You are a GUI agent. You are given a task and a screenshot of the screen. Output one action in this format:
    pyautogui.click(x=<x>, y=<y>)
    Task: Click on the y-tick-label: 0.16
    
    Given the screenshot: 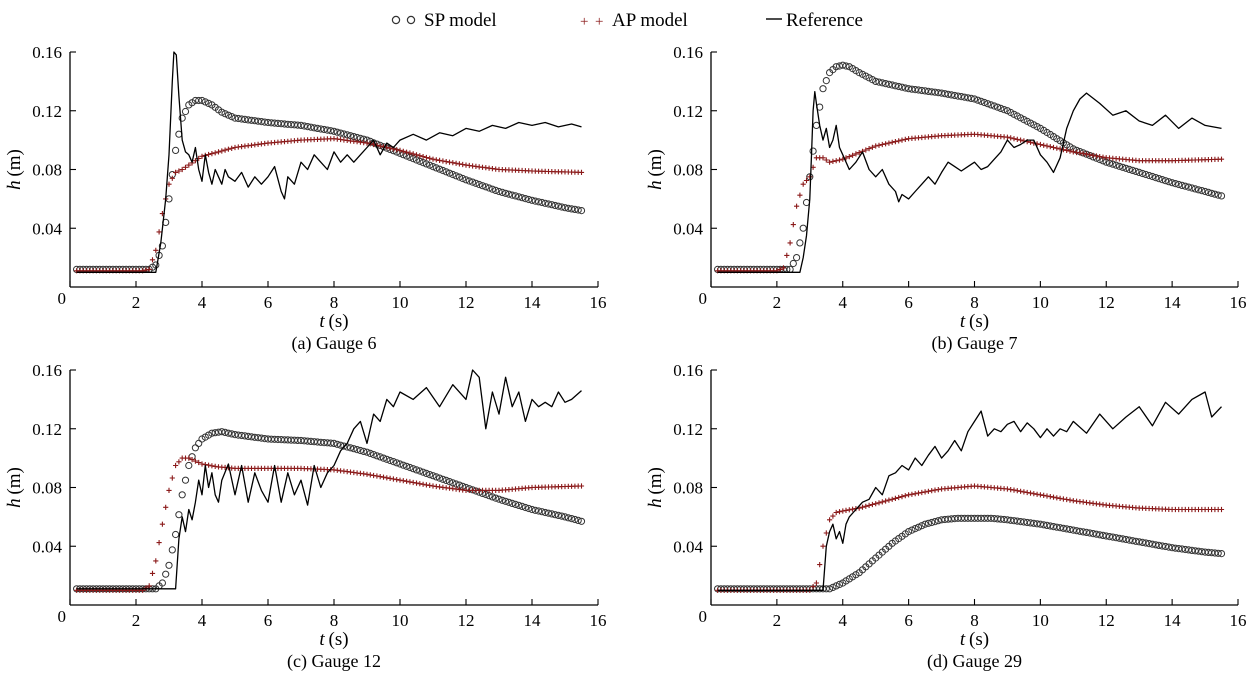 What is the action you would take?
    pyautogui.click(x=47, y=52)
    